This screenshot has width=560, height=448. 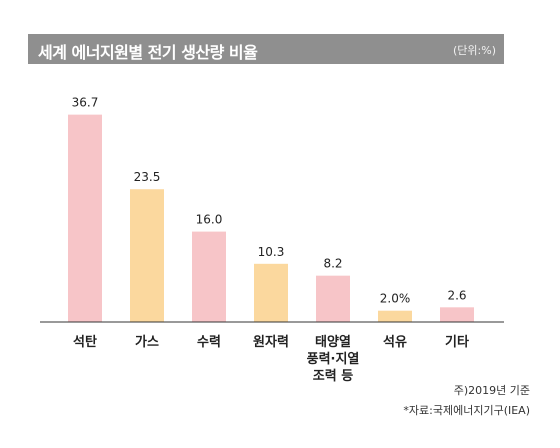 What do you see at coordinates (271, 342) in the screenshot?
I see `category-label-3: 원자력` at bounding box center [271, 342].